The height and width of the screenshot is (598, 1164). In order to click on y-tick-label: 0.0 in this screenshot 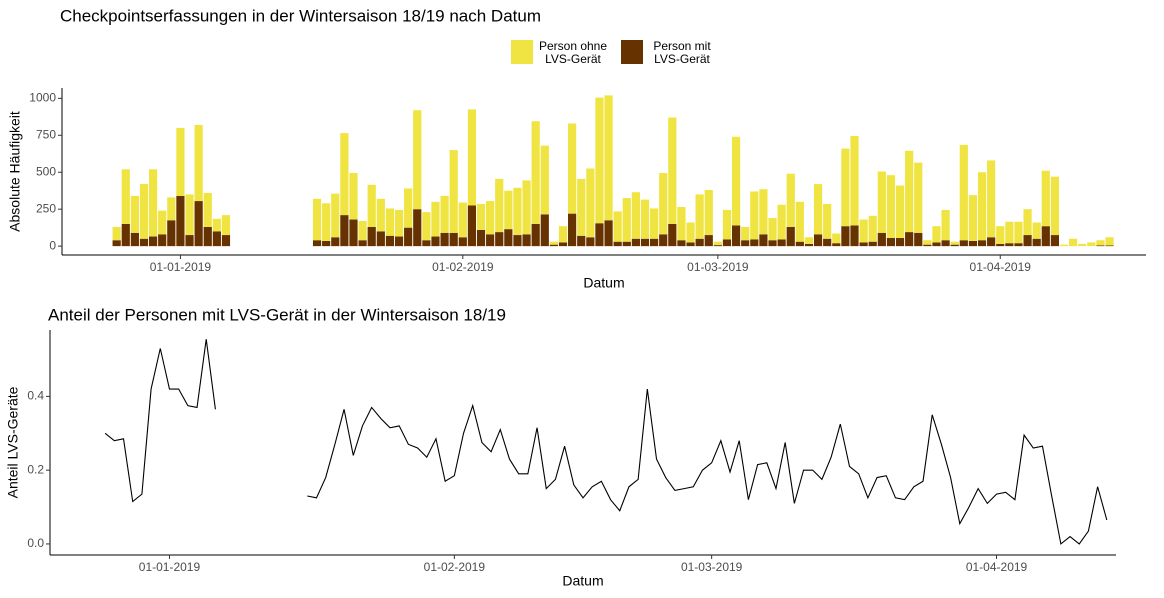, I will do `click(35, 543)`.